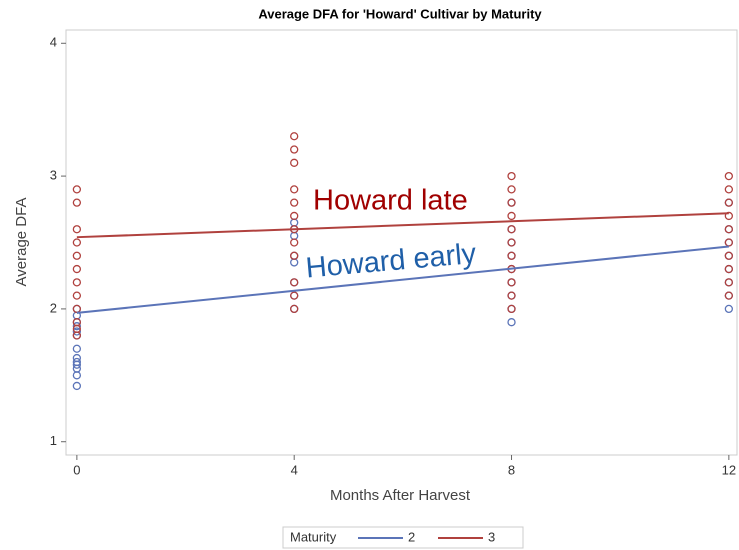 The image size is (739, 550). What do you see at coordinates (411, 536) in the screenshot?
I see `legend-label: 2` at bounding box center [411, 536].